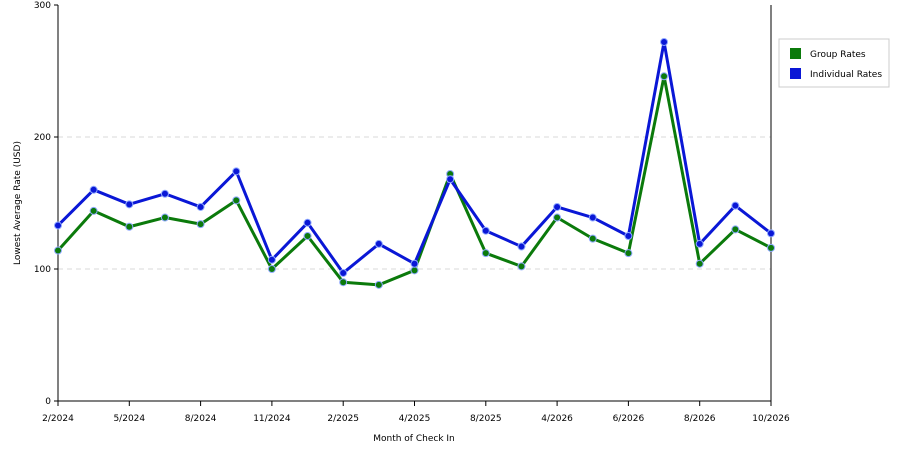  Describe the element at coordinates (42, 270) in the screenshot. I see `y-tick-label: 100` at that location.